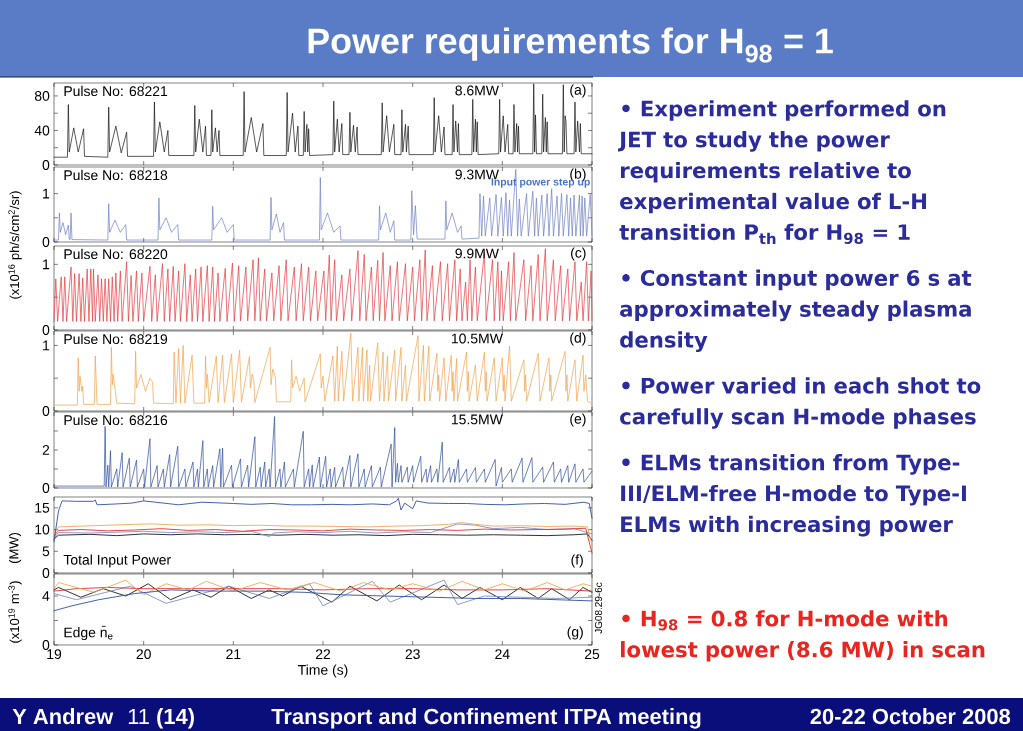  Describe the element at coordinates (46, 450) in the screenshot. I see `y-tick-label: 2` at that location.